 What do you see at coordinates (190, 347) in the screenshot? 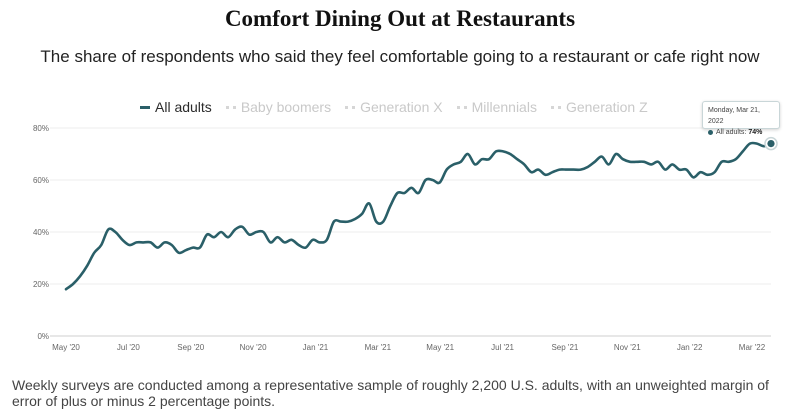
I see `x-tick-label: Sep '20` at bounding box center [190, 347].